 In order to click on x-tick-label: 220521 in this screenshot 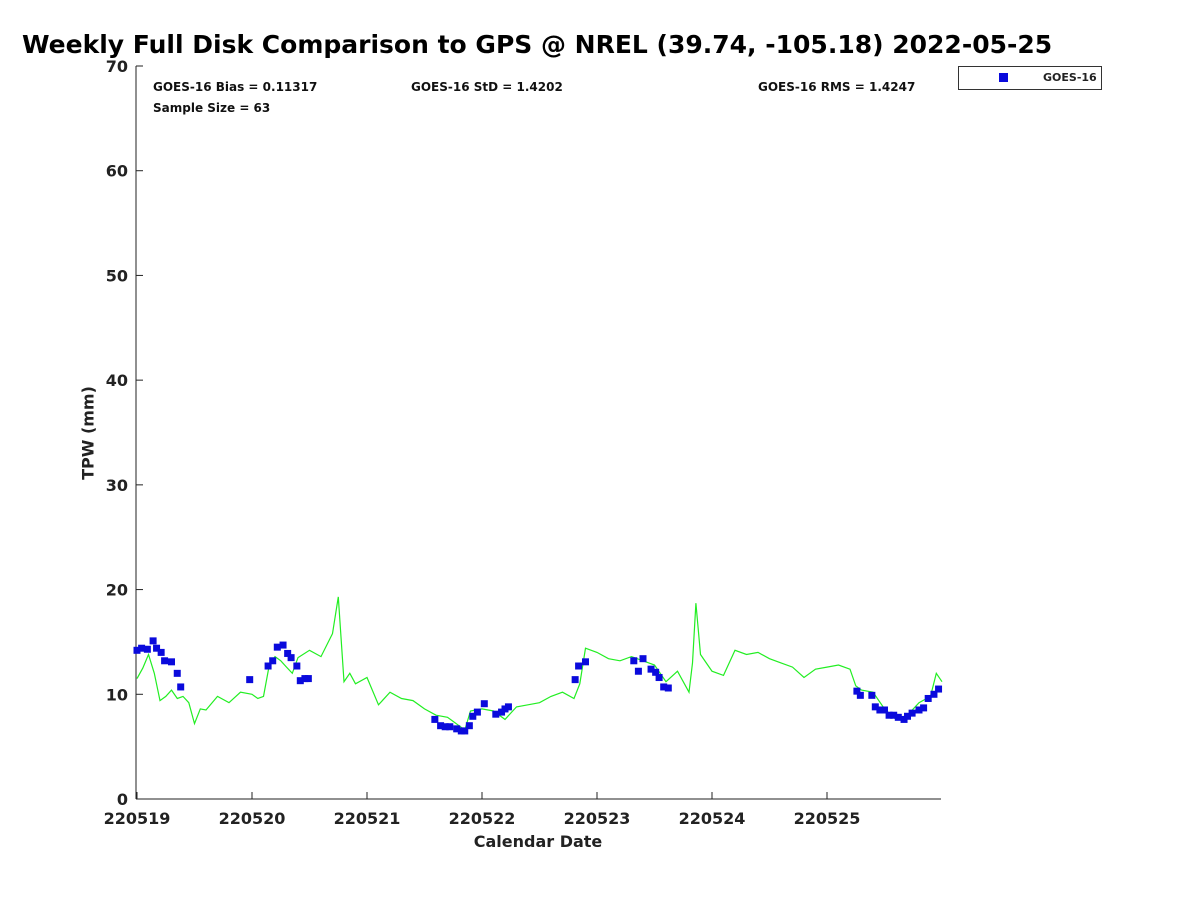, I will do `click(367, 818)`.